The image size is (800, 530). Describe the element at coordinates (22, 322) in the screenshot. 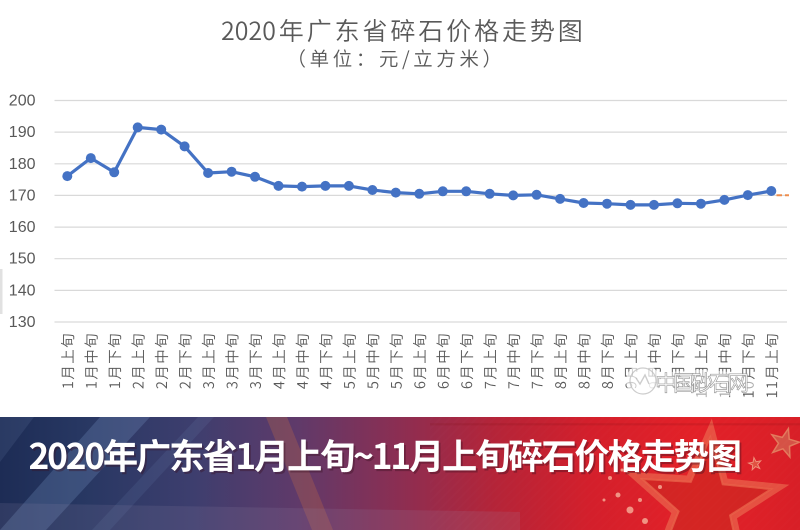

I see `svg-text: 130` at that location.